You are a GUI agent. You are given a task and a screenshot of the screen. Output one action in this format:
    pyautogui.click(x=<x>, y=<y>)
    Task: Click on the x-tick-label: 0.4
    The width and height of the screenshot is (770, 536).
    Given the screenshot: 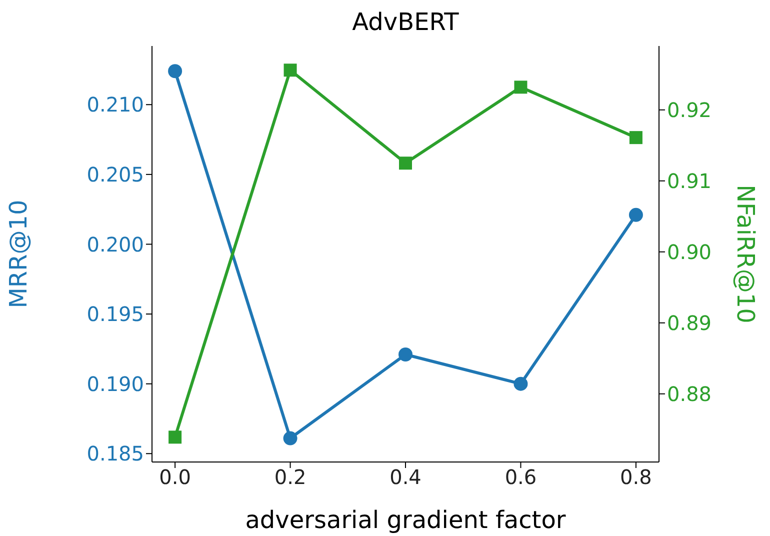 What is the action you would take?
    pyautogui.click(x=406, y=477)
    